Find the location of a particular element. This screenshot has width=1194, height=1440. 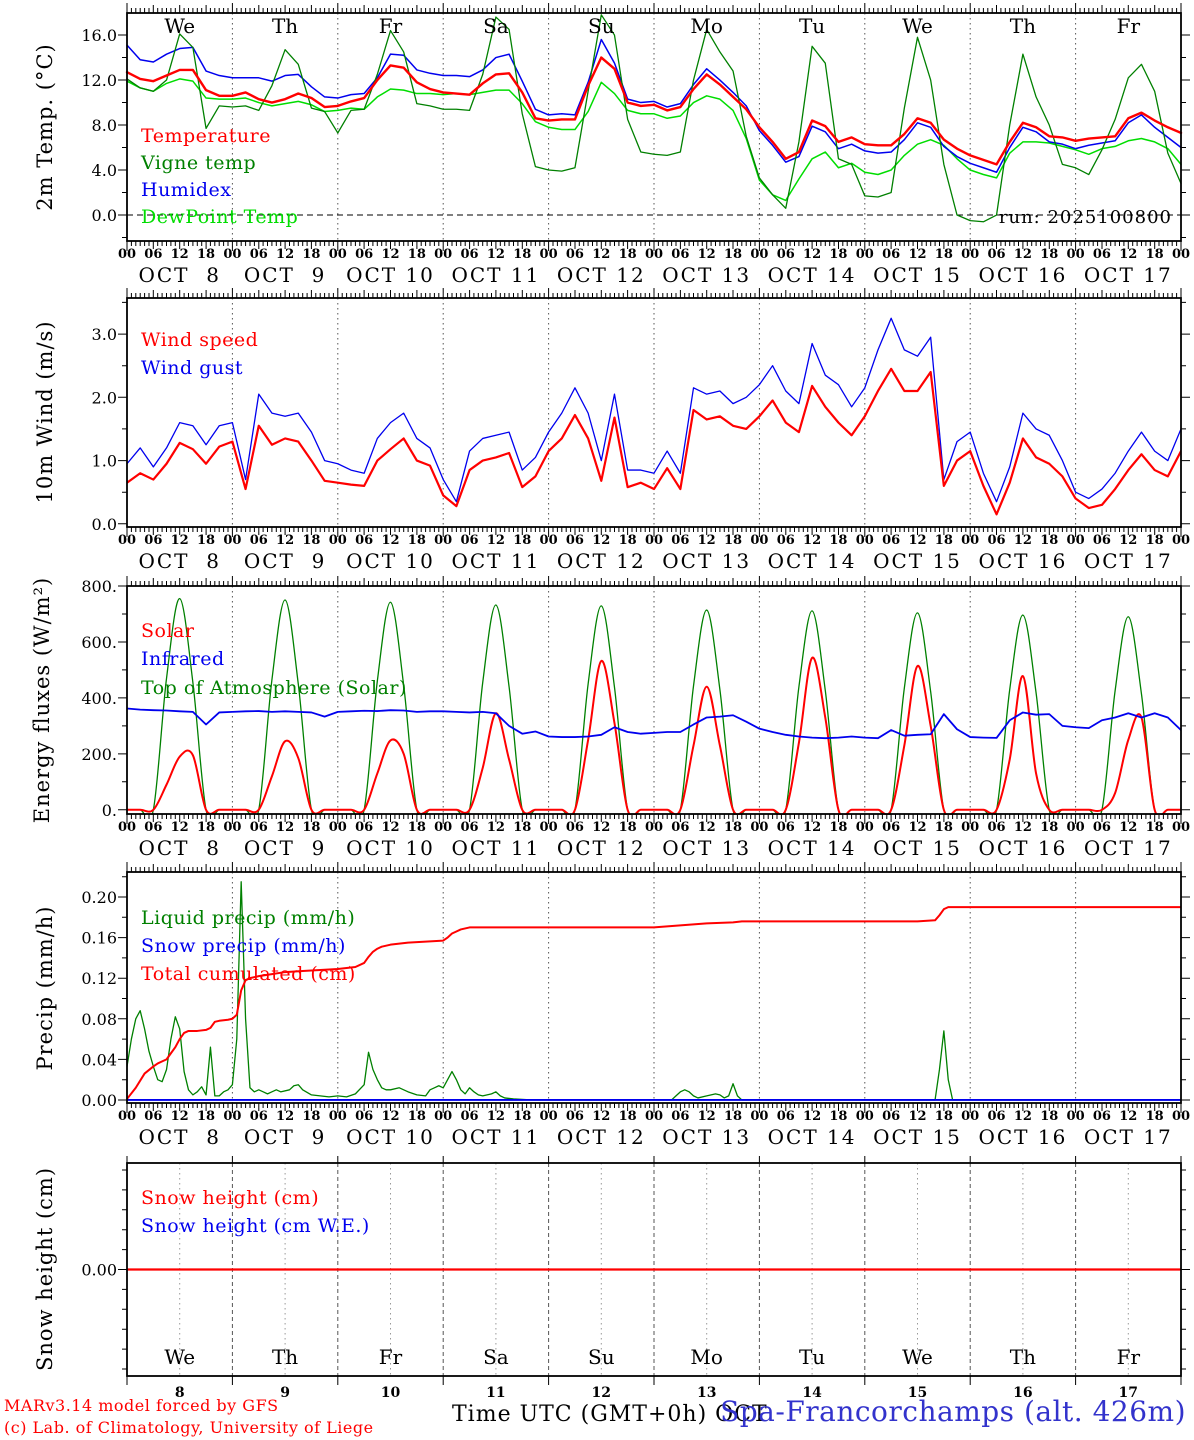

legend-vigne-temp: Vigne temp is located at coordinates (199, 163).